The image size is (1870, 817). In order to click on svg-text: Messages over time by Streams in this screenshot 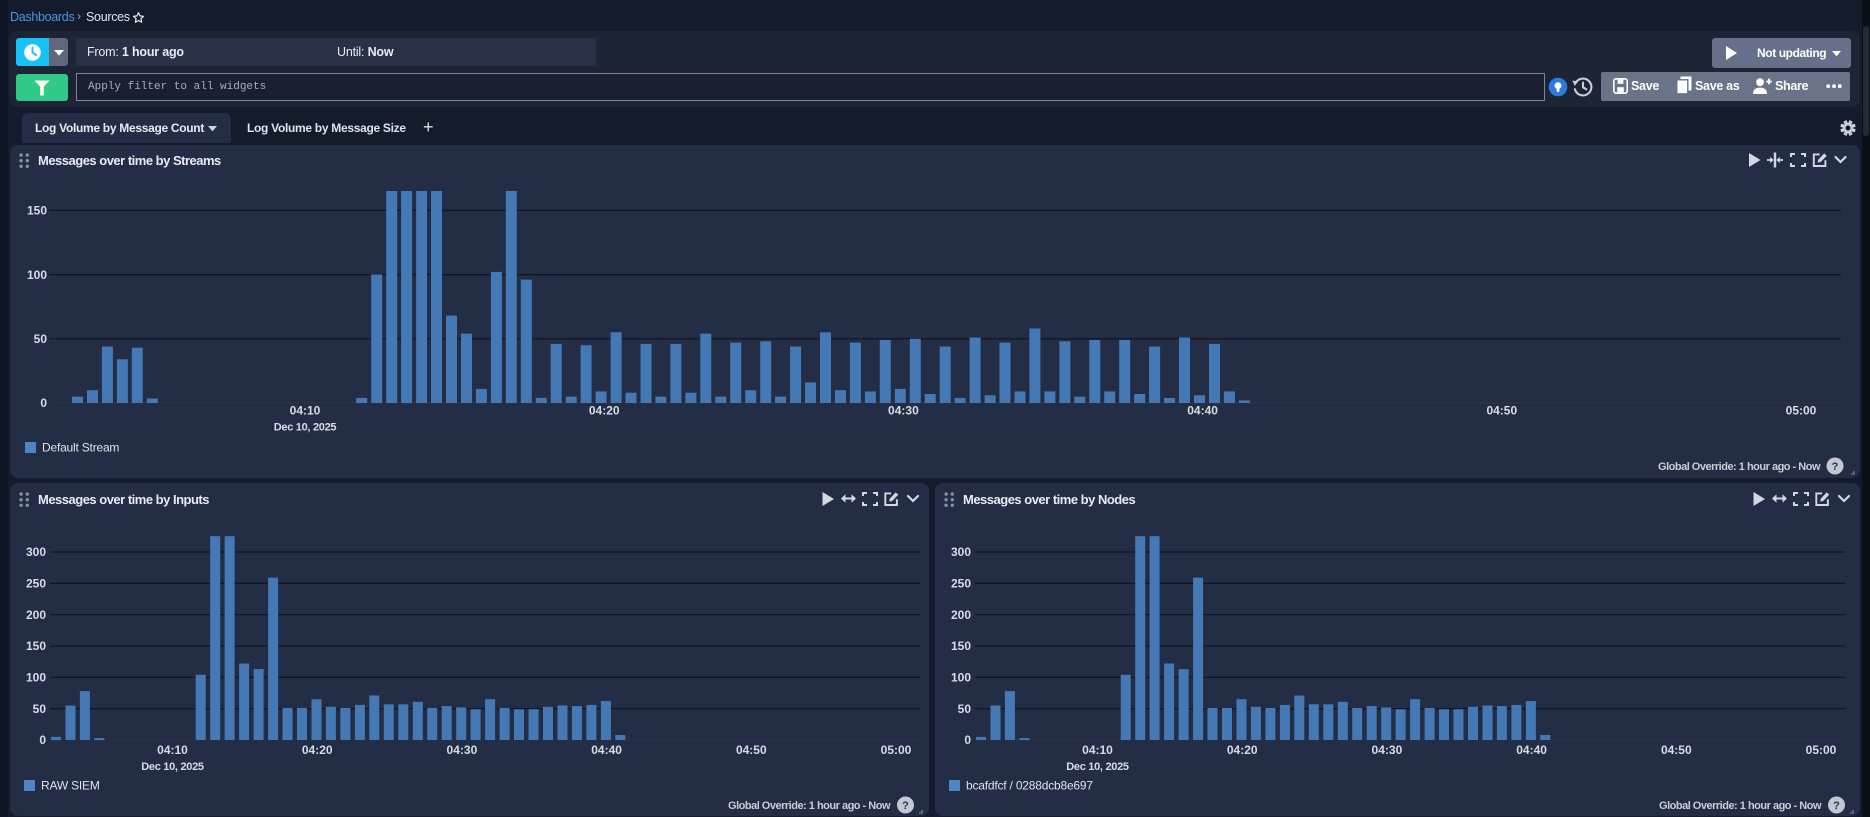, I will do `click(129, 160)`.